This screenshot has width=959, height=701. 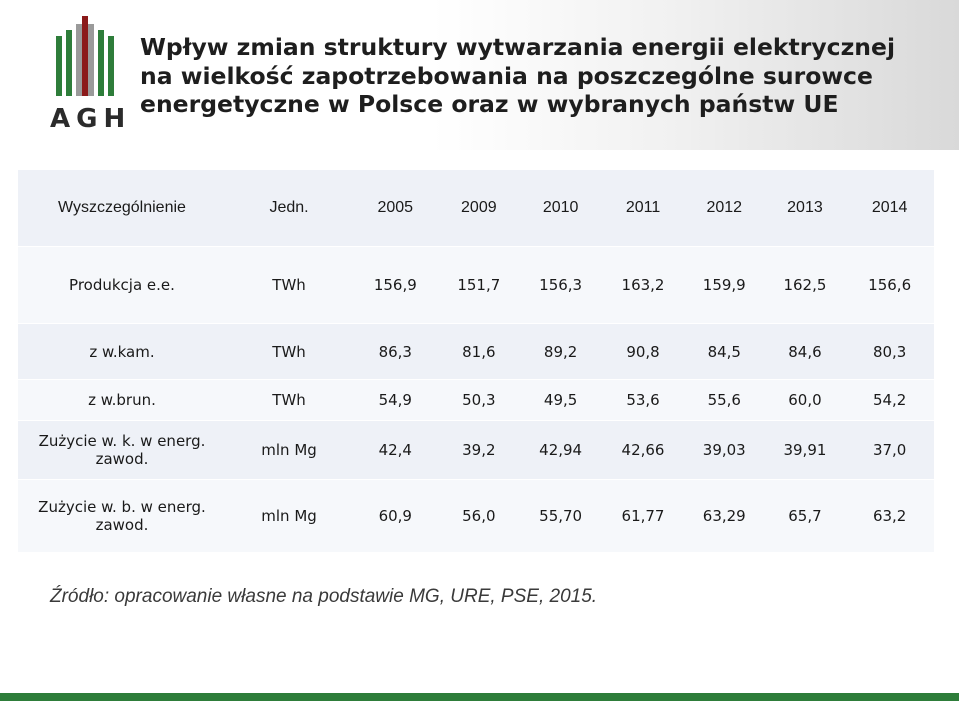 I want to click on column-header: 2005, so click(x=395, y=208).